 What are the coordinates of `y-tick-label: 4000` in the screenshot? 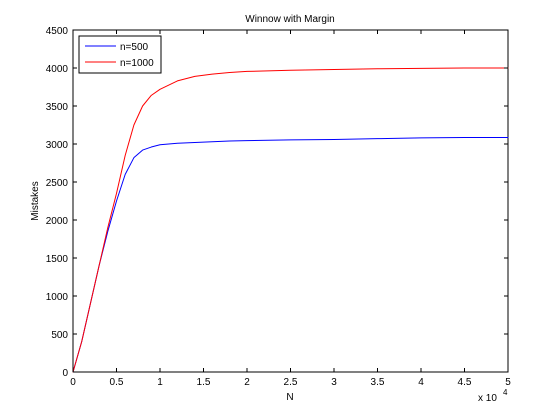 It's located at (57, 69).